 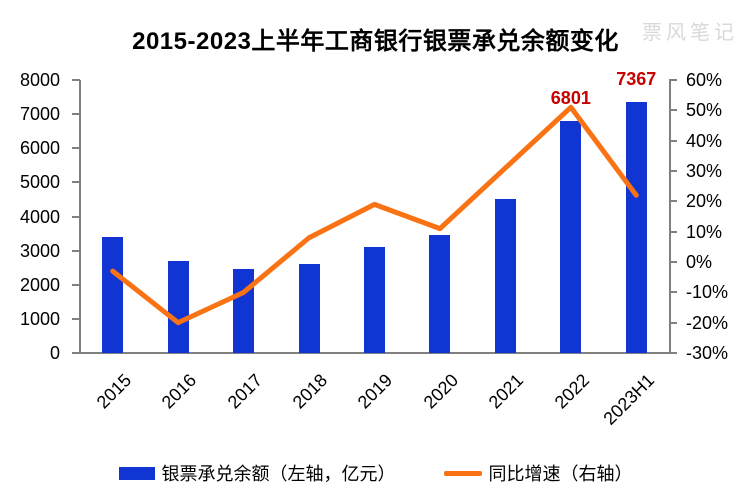 I want to click on y-axis-label-left: 4000, so click(x=39, y=216).